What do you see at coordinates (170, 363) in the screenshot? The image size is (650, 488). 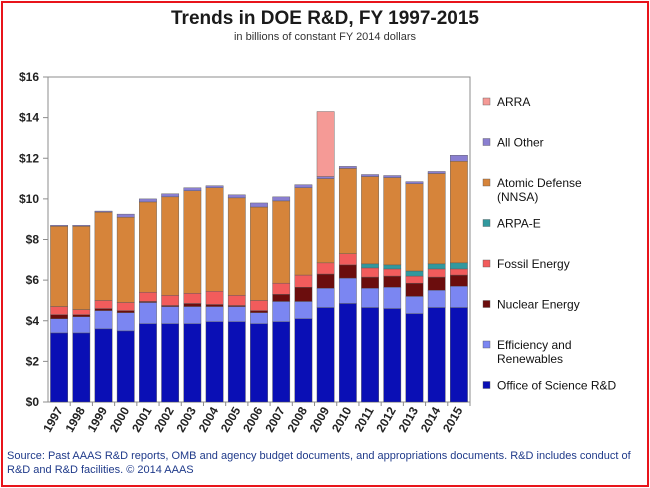 I see `bar-office-of-science-r-d-2002` at bounding box center [170, 363].